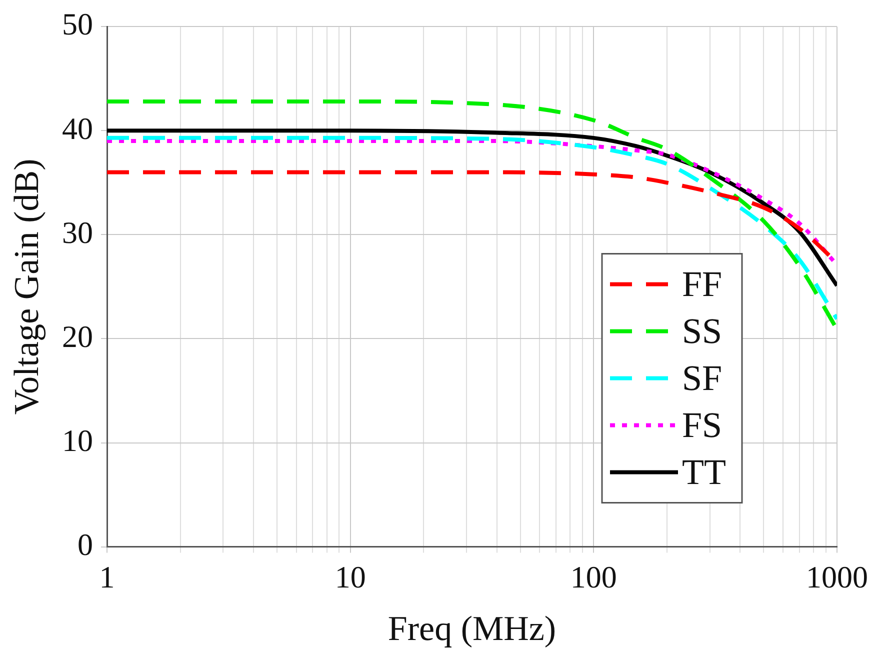  Describe the element at coordinates (350, 577) in the screenshot. I see `x-tick-label: 10` at that location.